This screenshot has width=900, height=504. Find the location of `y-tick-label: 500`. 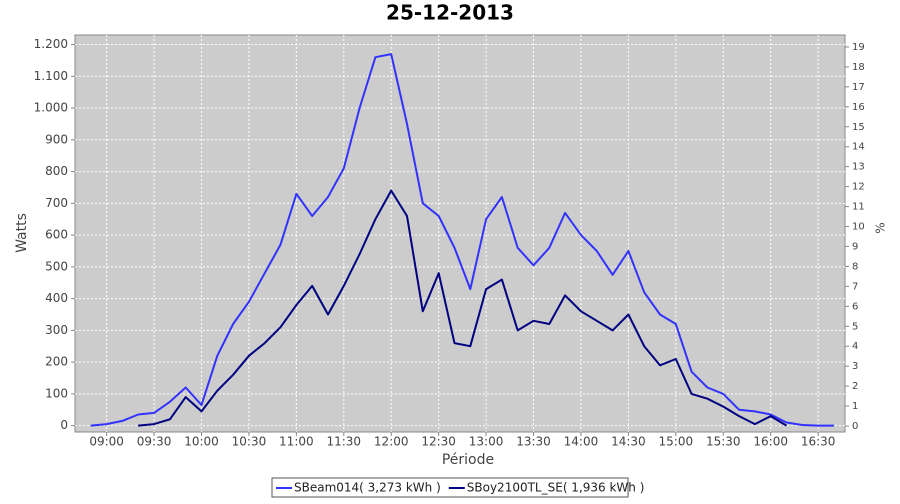

y-tick-label: 500 is located at coordinates (56, 266).